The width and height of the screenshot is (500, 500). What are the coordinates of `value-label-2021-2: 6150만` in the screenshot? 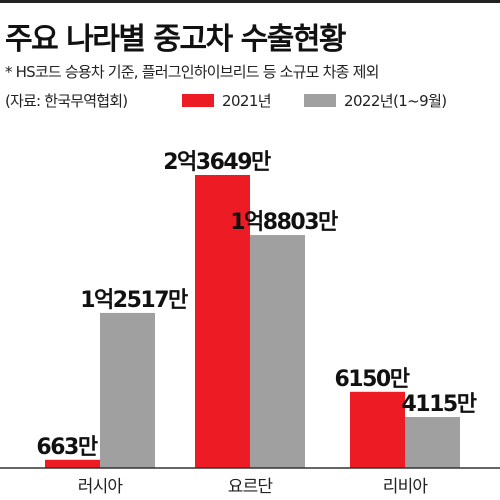 It's located at (372, 379).